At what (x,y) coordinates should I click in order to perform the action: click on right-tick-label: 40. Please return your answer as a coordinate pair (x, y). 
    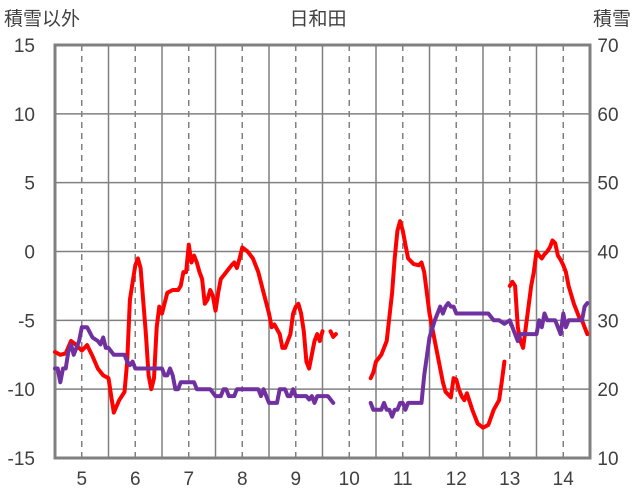
    Looking at the image, I should click on (607, 253).